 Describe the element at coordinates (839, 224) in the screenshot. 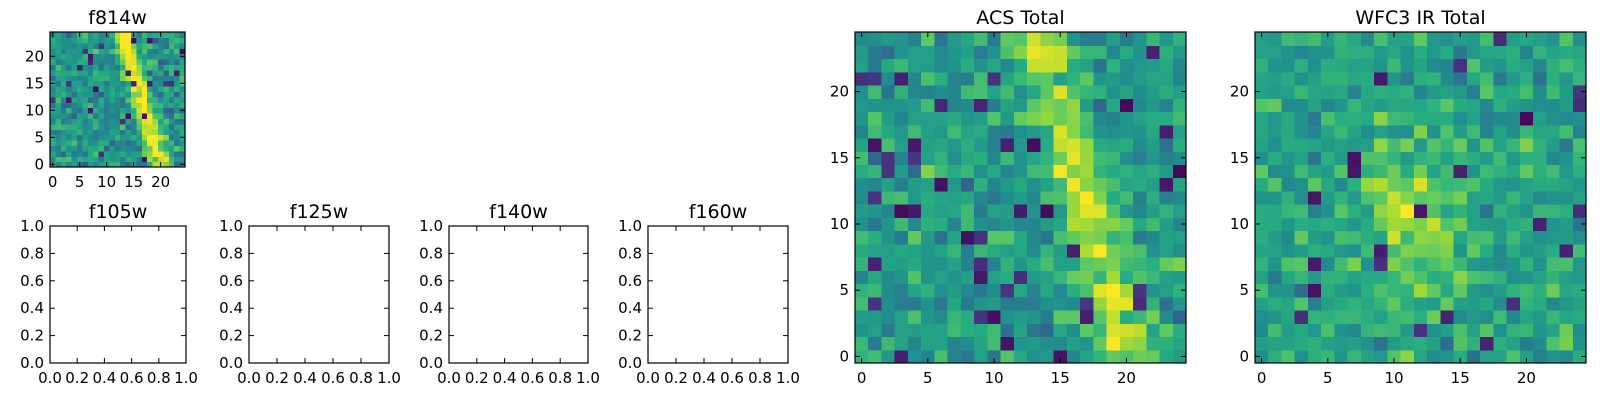

I see `y-tick-label: 10` at that location.